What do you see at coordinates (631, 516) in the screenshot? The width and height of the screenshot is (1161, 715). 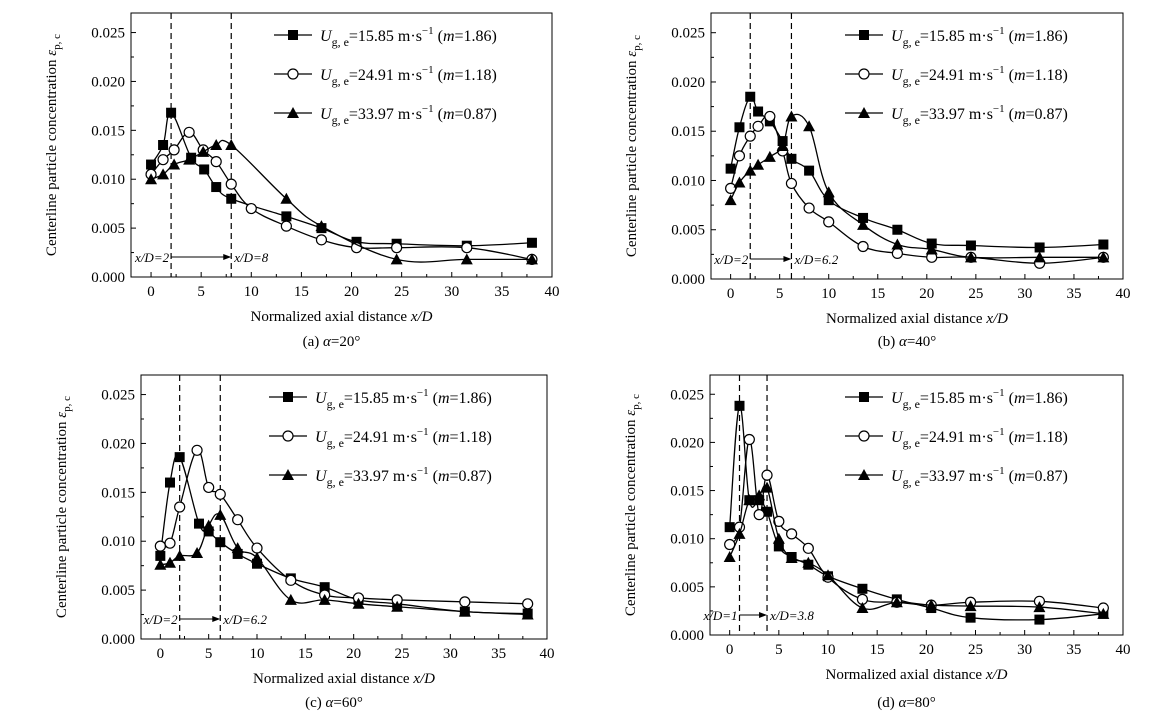 I see `y-axis-label-text: Centerline particle concentration` at bounding box center [631, 516].